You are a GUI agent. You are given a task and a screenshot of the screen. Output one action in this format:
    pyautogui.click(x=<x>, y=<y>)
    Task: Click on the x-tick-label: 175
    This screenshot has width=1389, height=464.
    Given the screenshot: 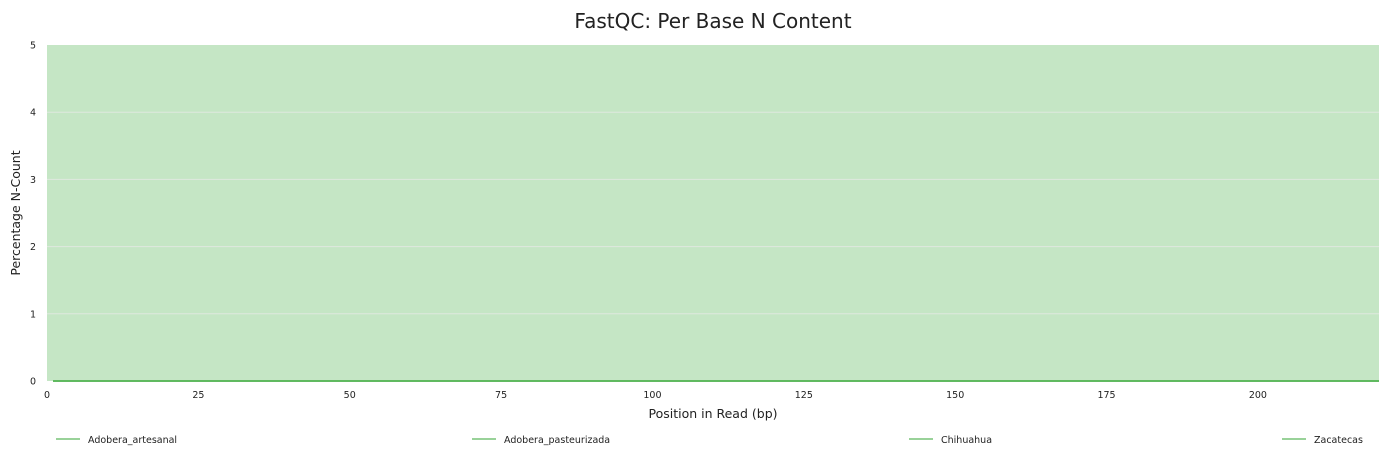 What is the action you would take?
    pyautogui.click(x=1106, y=395)
    